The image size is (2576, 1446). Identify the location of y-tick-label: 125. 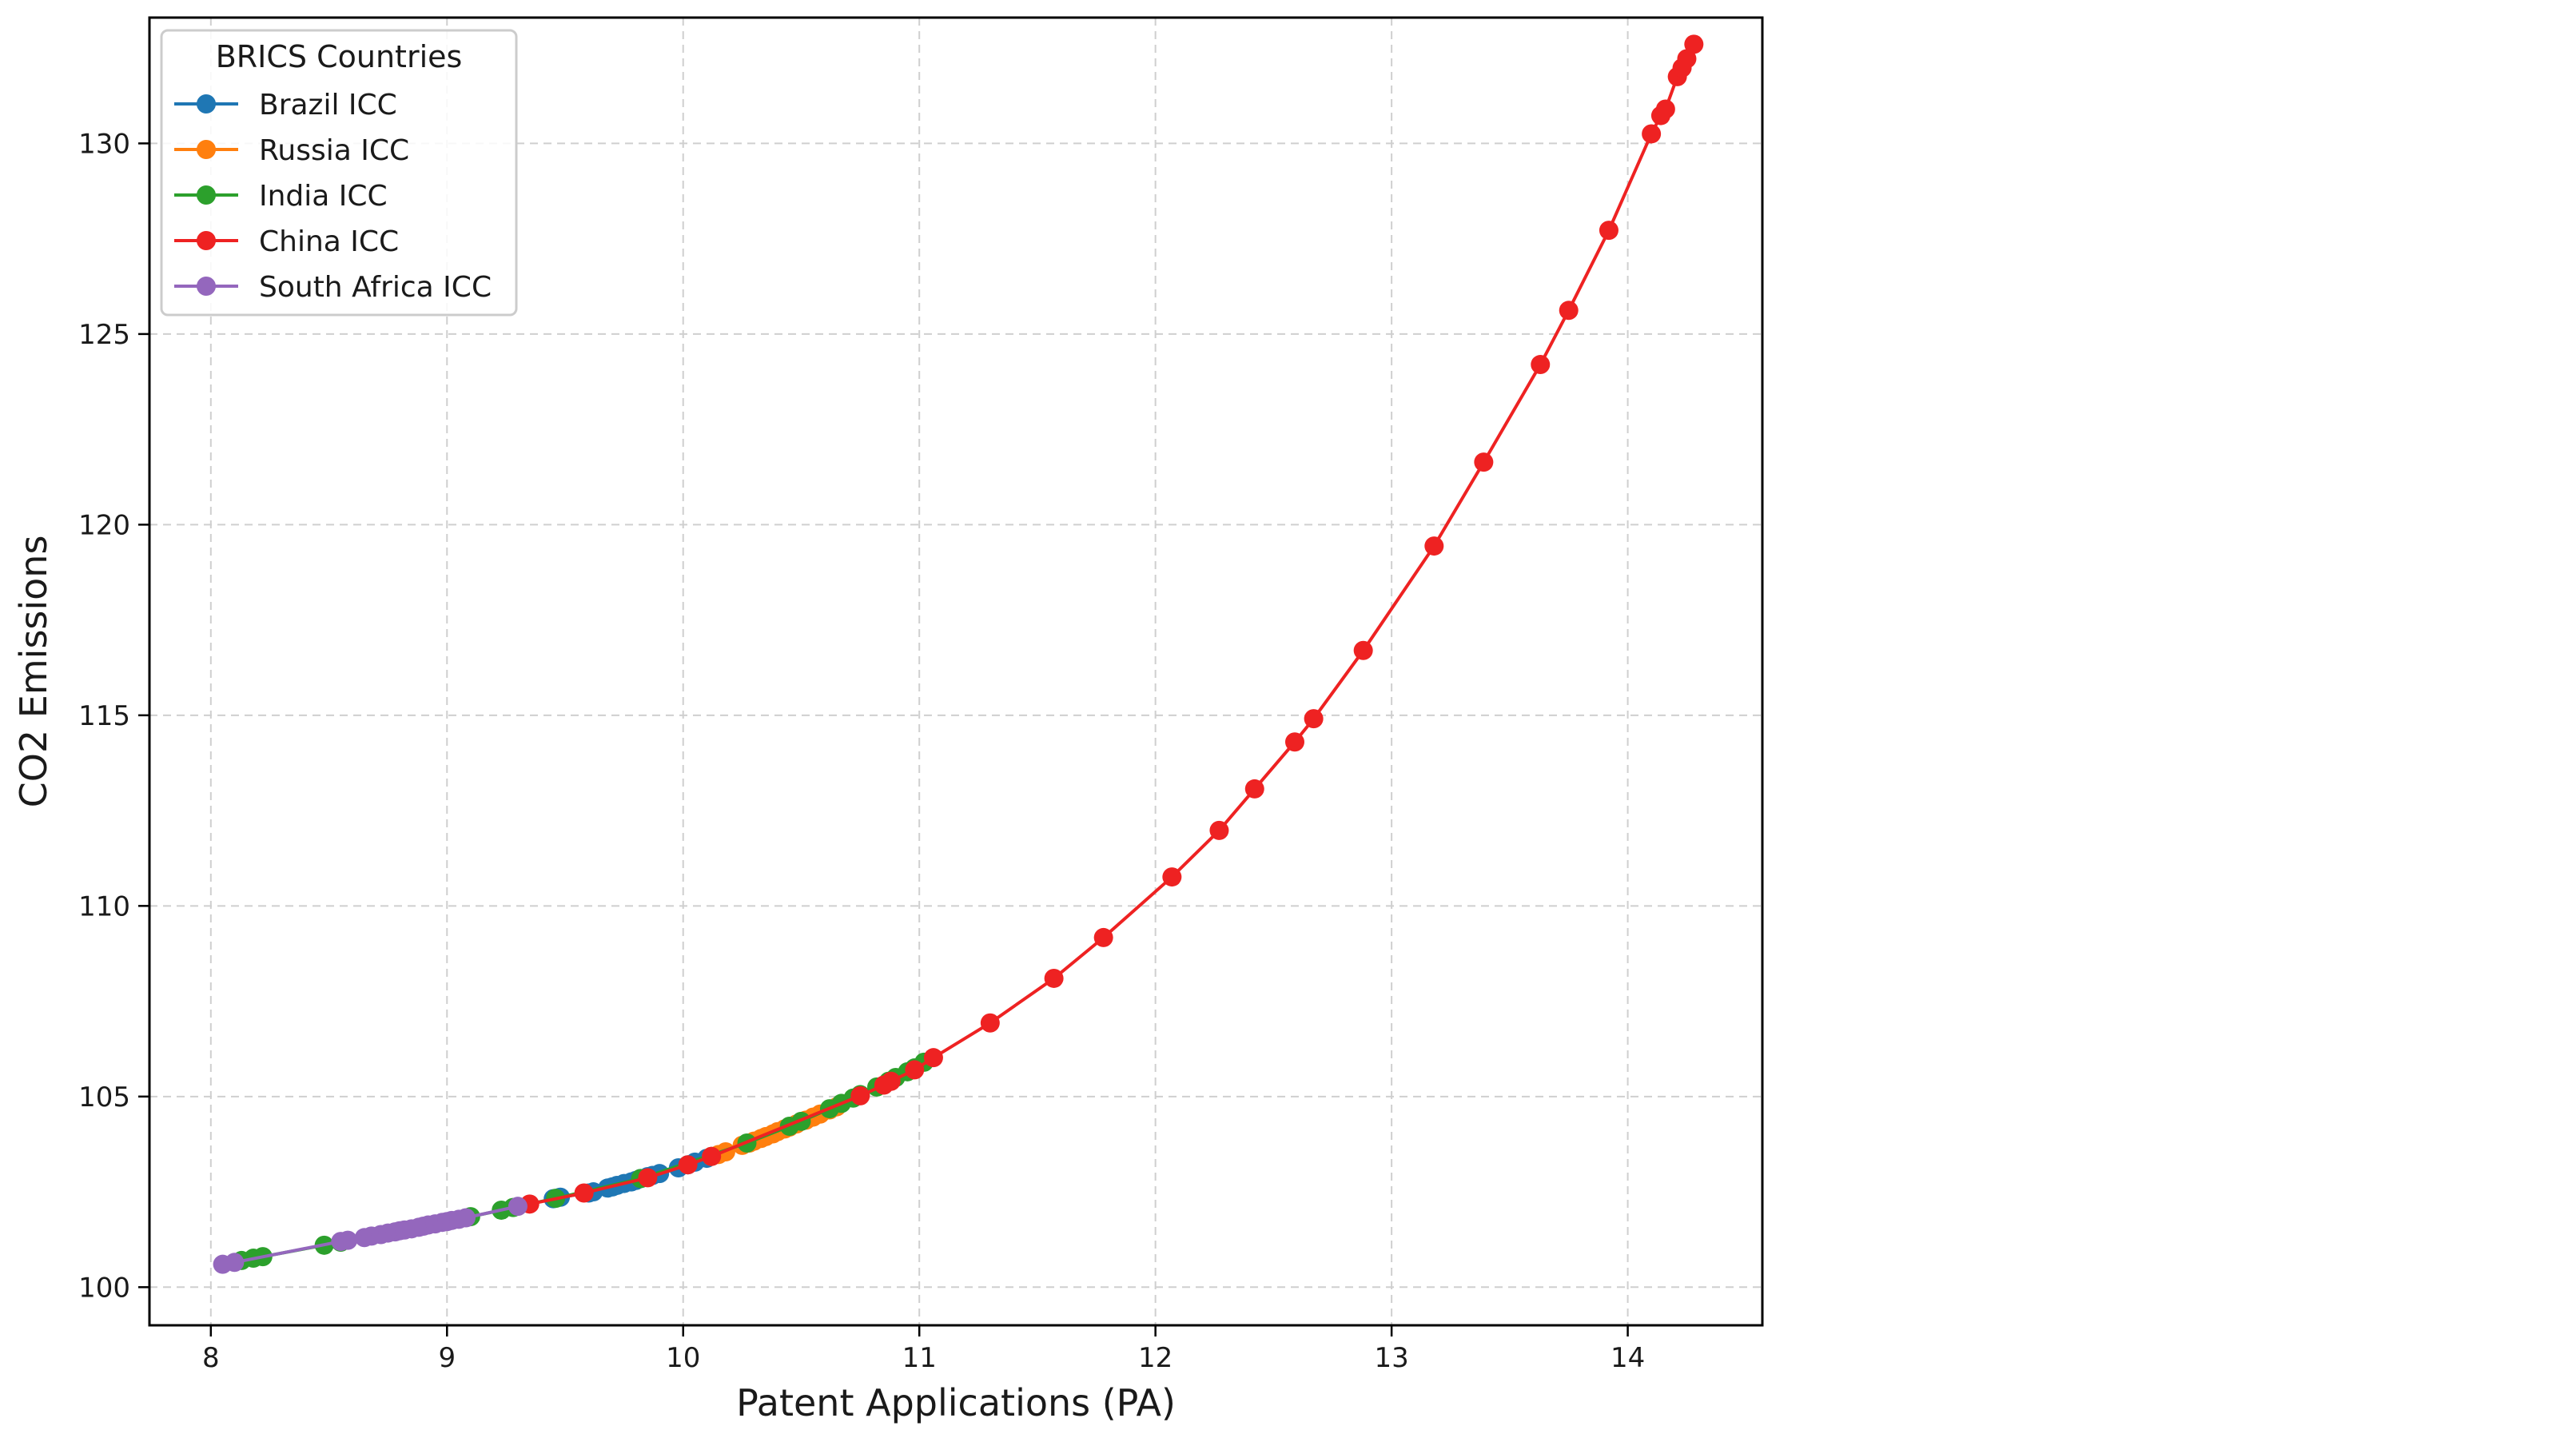
(104, 335).